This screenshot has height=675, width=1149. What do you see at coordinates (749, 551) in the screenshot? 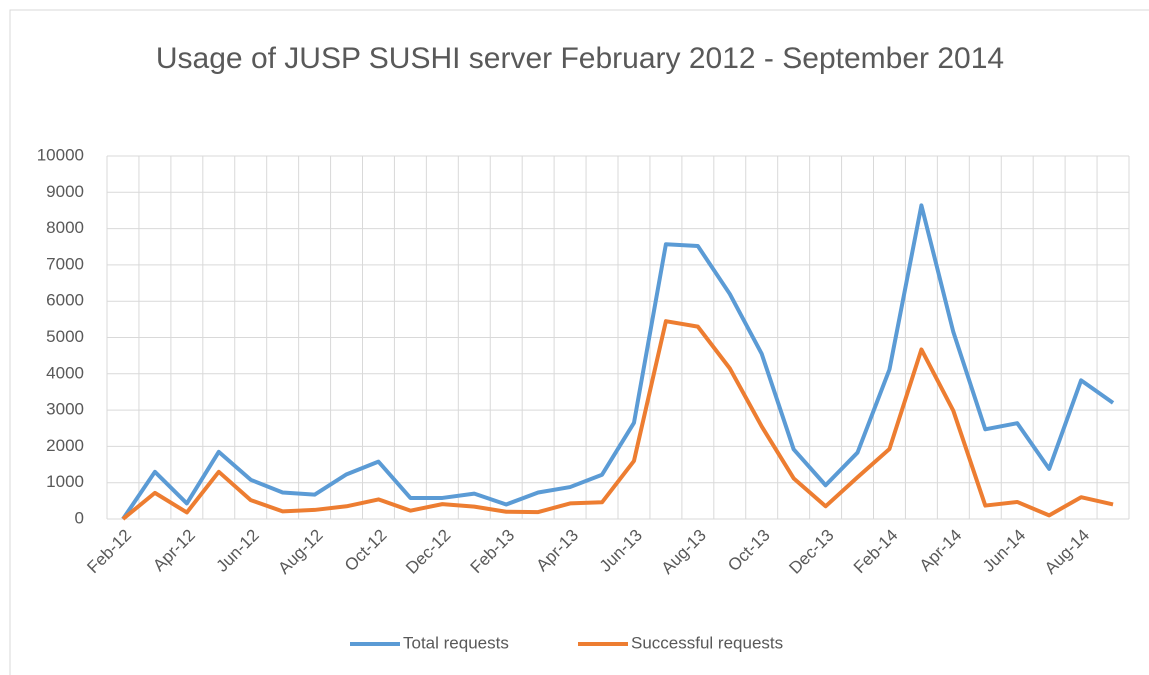
I see `x-tick-label: Oct-13` at bounding box center [749, 551].